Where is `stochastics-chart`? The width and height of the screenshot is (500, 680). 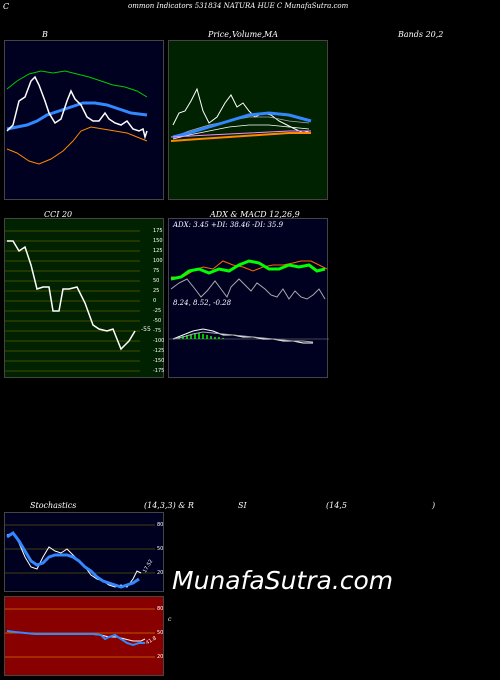
stochastics-chart is located at coordinates (80, 556).